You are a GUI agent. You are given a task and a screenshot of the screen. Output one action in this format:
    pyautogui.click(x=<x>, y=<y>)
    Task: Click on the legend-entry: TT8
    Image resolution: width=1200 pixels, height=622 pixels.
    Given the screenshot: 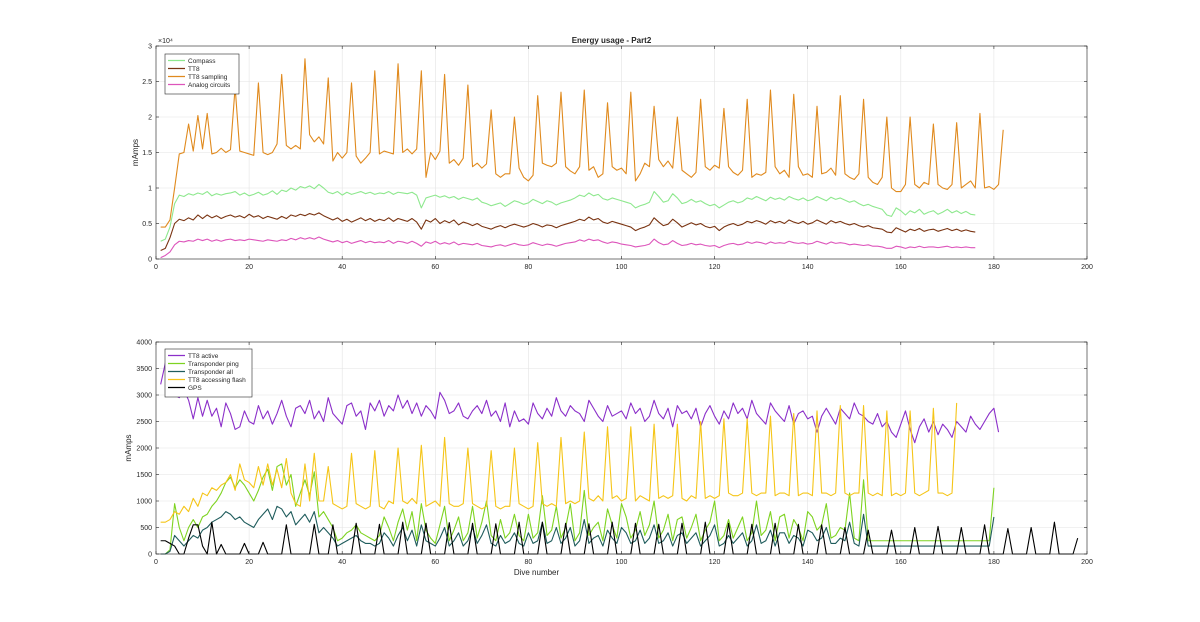 What is the action you would take?
    pyautogui.click(x=194, y=69)
    